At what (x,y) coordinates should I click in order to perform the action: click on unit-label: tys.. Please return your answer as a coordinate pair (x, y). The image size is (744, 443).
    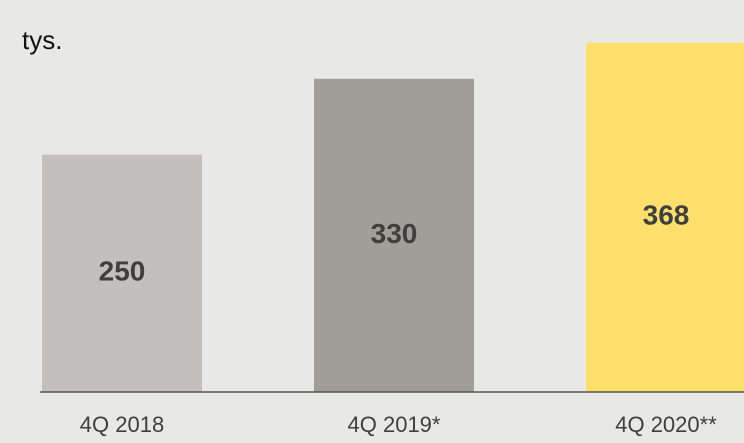
    Looking at the image, I should click on (42, 40).